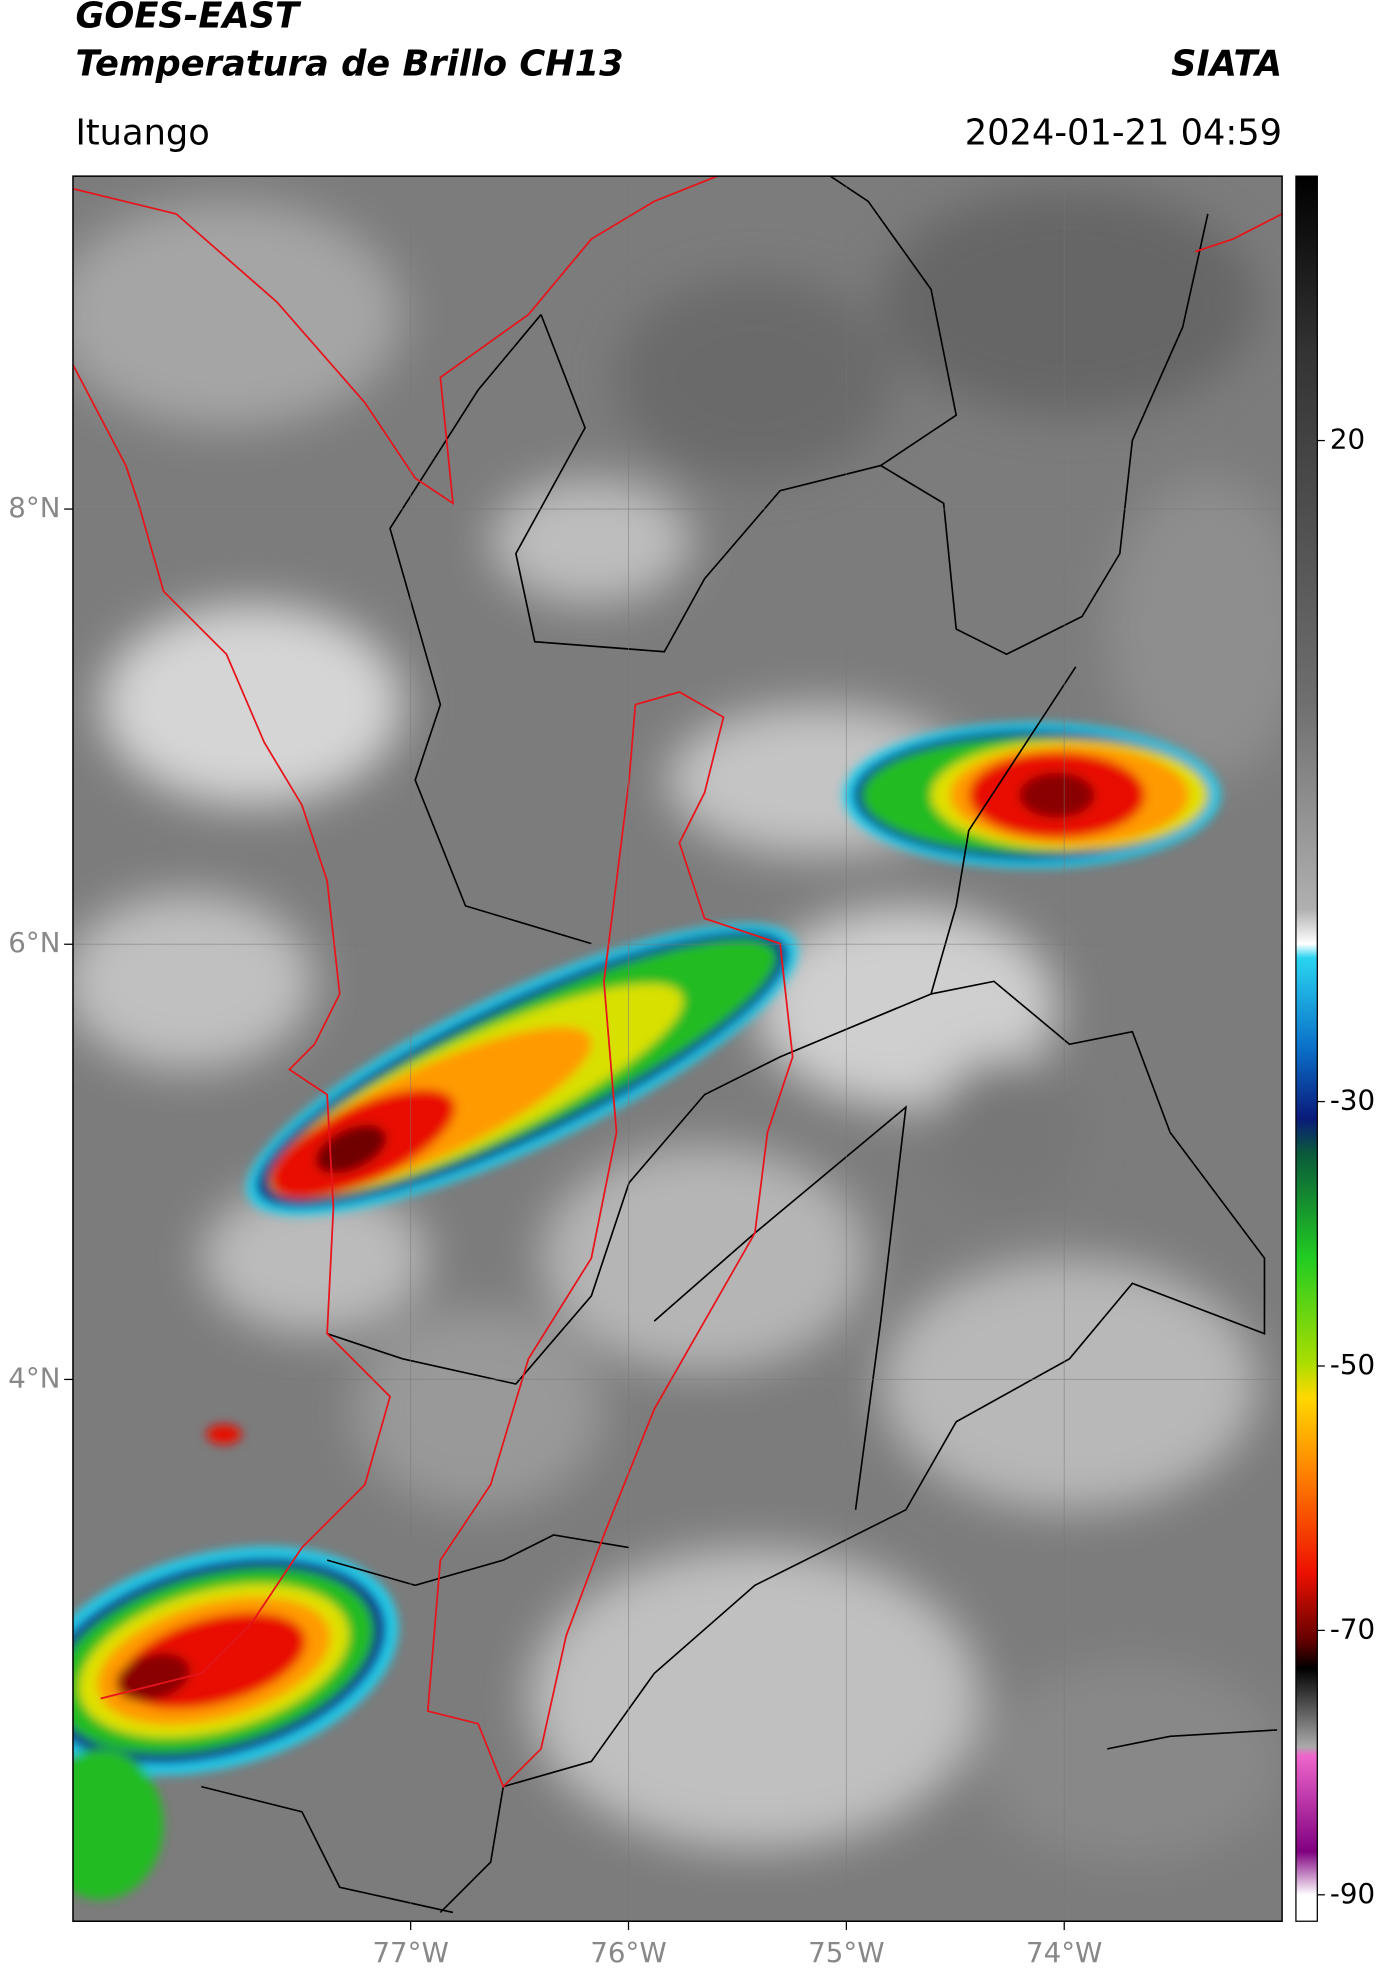 The image size is (1384, 1985). What do you see at coordinates (188, 18) in the screenshot?
I see `title-line1: GOES-EAST` at bounding box center [188, 18].